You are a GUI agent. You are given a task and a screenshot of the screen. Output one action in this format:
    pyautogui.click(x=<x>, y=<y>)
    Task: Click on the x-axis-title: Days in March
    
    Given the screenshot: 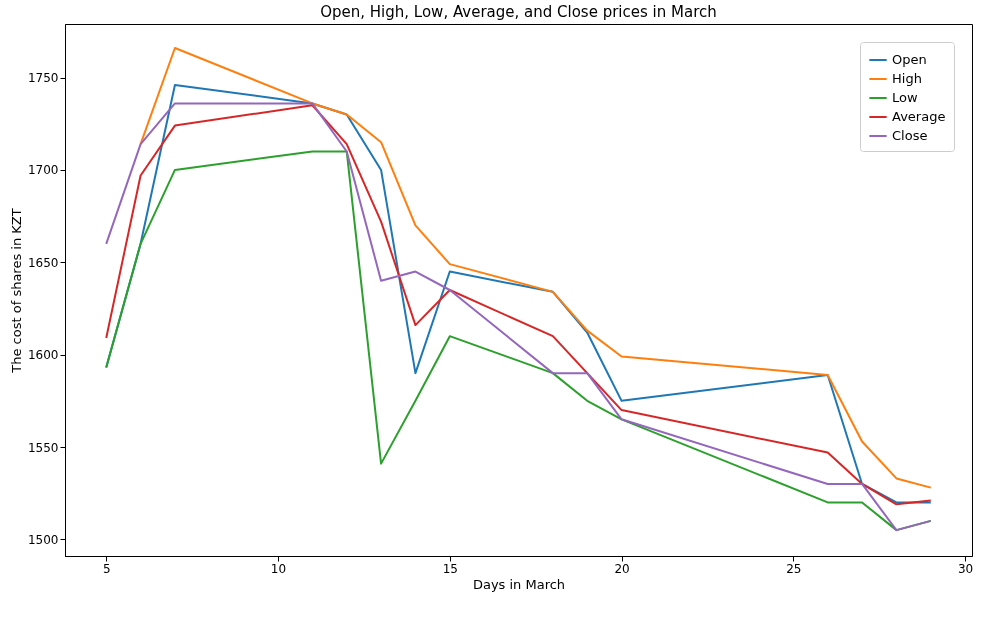 What is the action you would take?
    pyautogui.click(x=519, y=584)
    